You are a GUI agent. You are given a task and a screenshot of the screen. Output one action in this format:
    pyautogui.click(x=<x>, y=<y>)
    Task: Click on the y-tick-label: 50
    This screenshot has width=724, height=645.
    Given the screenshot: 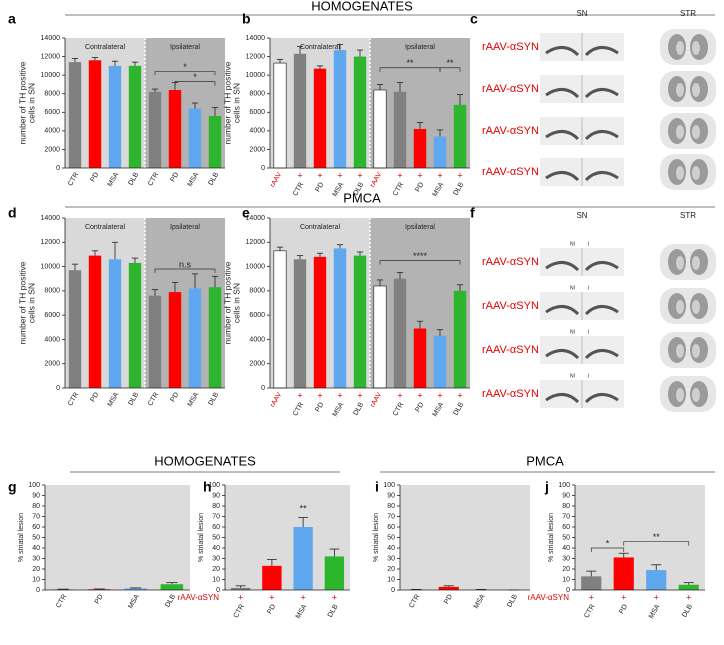 What is the action you would take?
    pyautogui.click(x=216, y=537)
    